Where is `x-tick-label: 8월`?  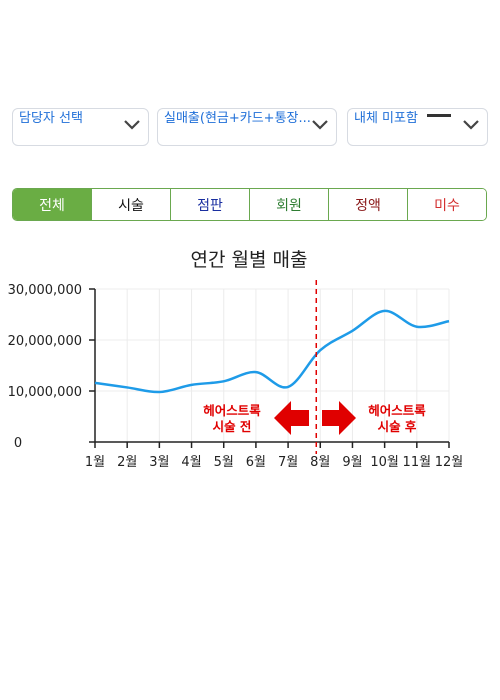
x-tick-label: 8월 is located at coordinates (320, 462).